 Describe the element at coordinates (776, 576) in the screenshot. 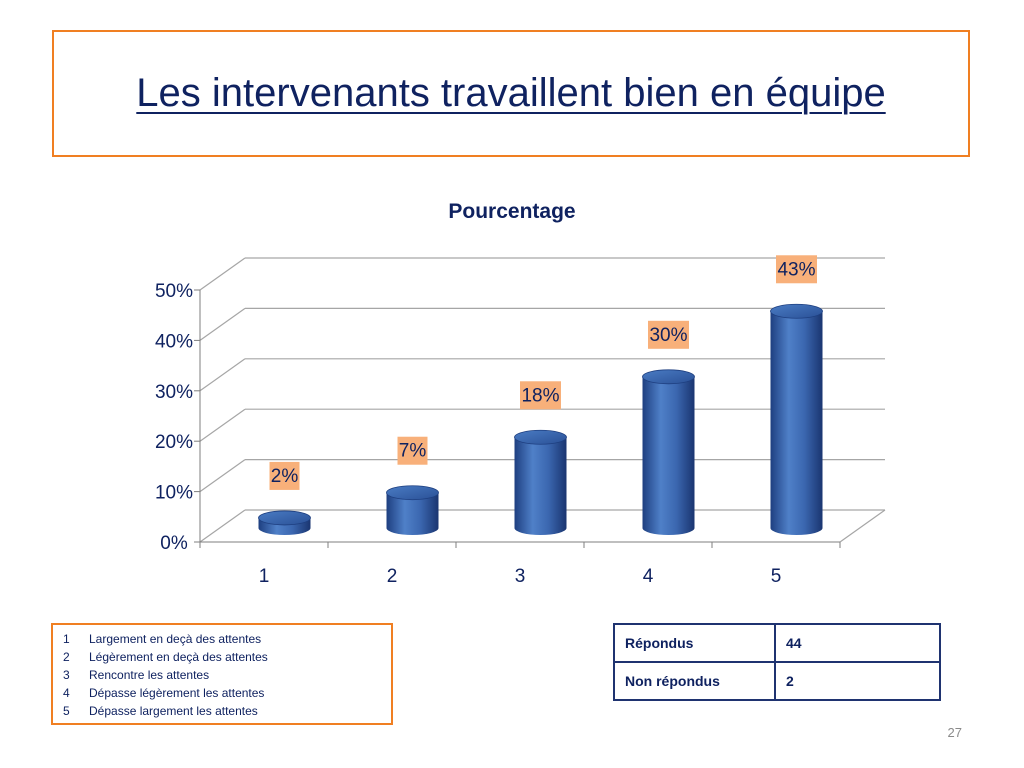

I see `x-tick-label: 5` at that location.